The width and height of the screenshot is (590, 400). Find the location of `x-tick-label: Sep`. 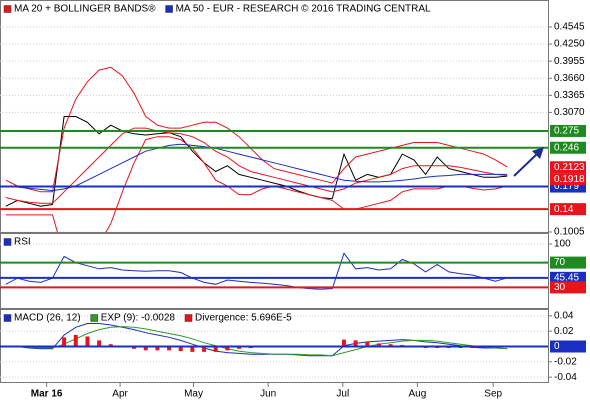

x-tick-label: Sep is located at coordinates (493, 394).